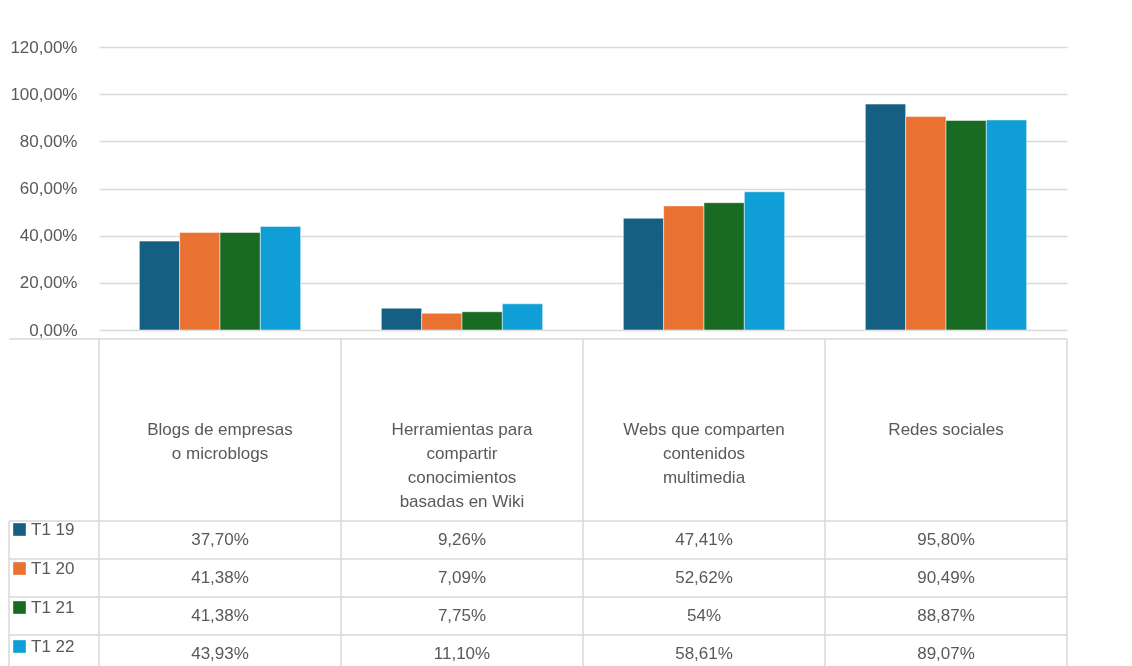  I want to click on data-label: 47,41%, so click(704, 539).